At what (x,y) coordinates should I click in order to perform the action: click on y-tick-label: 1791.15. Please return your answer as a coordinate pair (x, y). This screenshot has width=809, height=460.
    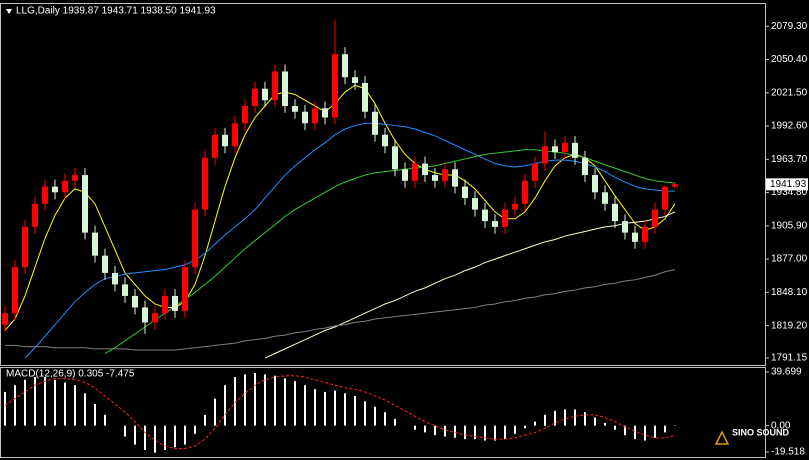
    Looking at the image, I should click on (789, 358).